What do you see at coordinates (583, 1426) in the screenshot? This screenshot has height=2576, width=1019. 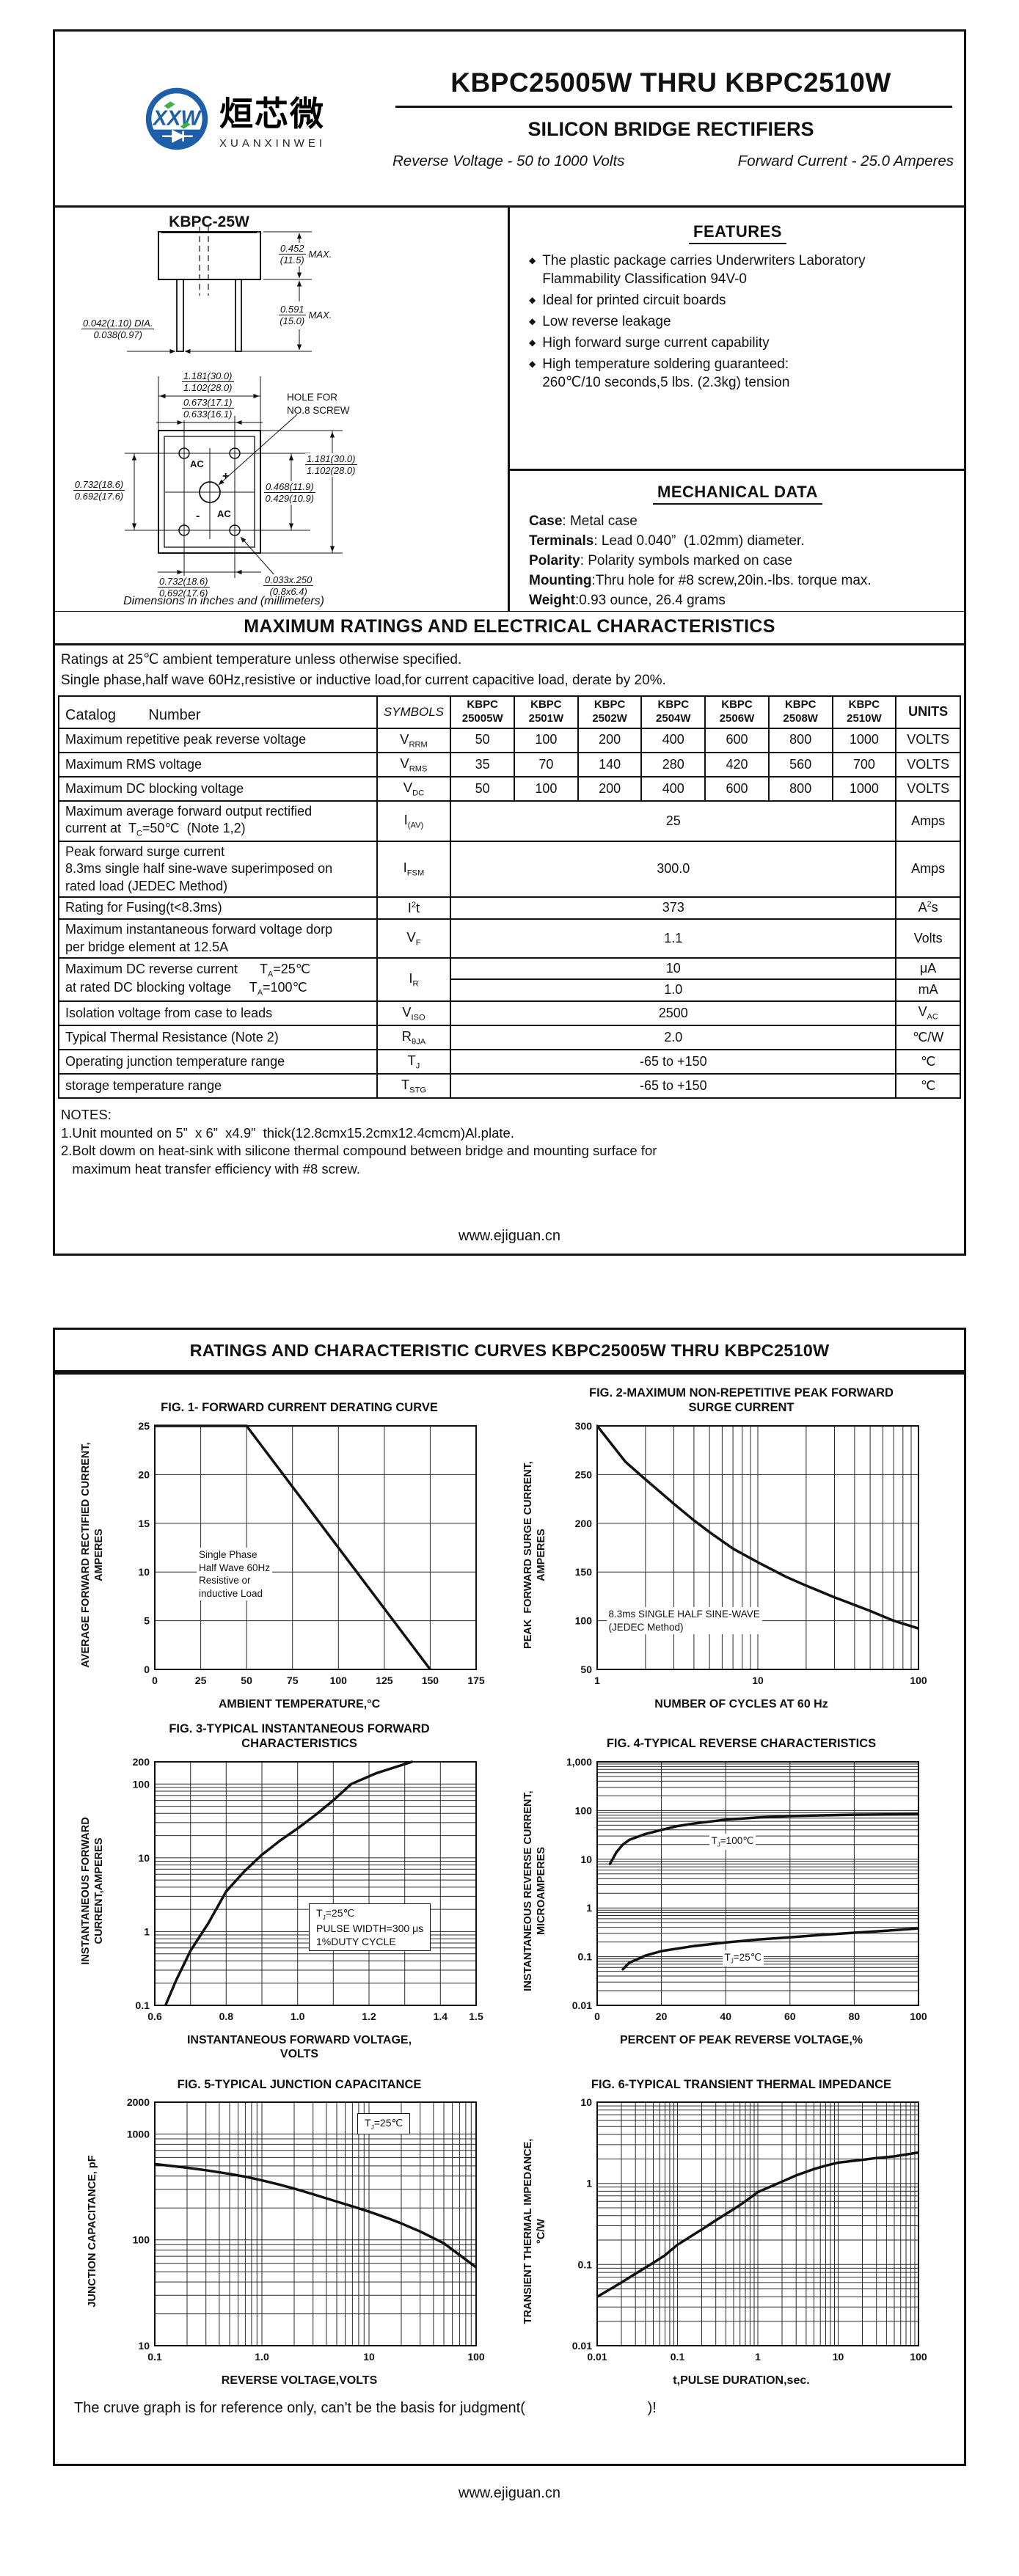 I see `svg-text: 300` at bounding box center [583, 1426].